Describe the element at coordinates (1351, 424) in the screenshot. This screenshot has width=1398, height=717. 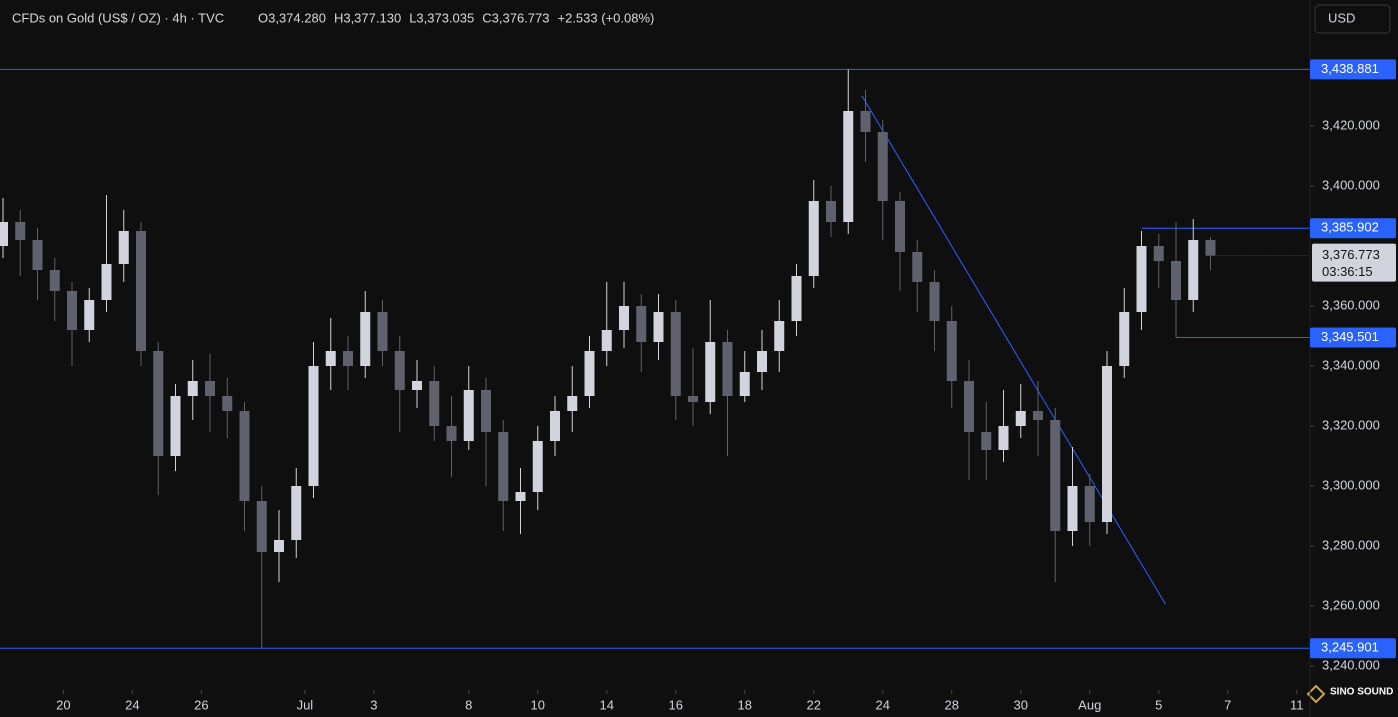
I see `y-tick-label: 3,320.000` at that location.